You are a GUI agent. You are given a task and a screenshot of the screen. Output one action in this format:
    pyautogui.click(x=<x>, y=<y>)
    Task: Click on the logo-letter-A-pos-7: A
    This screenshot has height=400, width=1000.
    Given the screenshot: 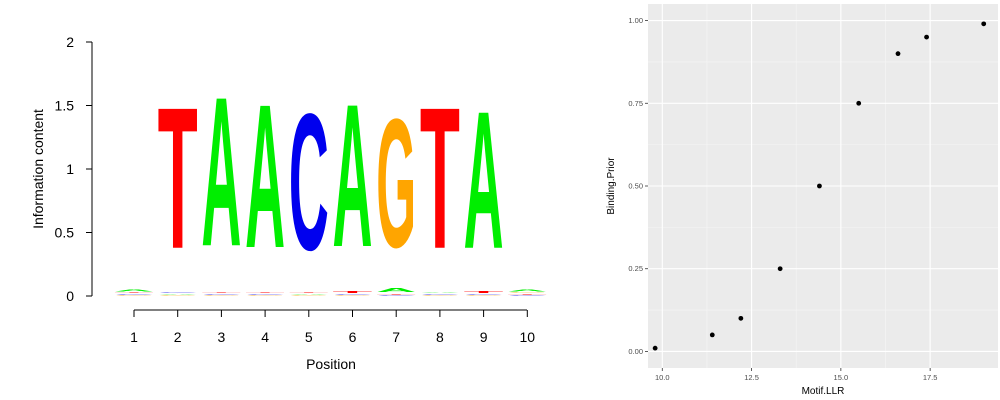 What is the action you would take?
    pyautogui.click(x=396, y=290)
    